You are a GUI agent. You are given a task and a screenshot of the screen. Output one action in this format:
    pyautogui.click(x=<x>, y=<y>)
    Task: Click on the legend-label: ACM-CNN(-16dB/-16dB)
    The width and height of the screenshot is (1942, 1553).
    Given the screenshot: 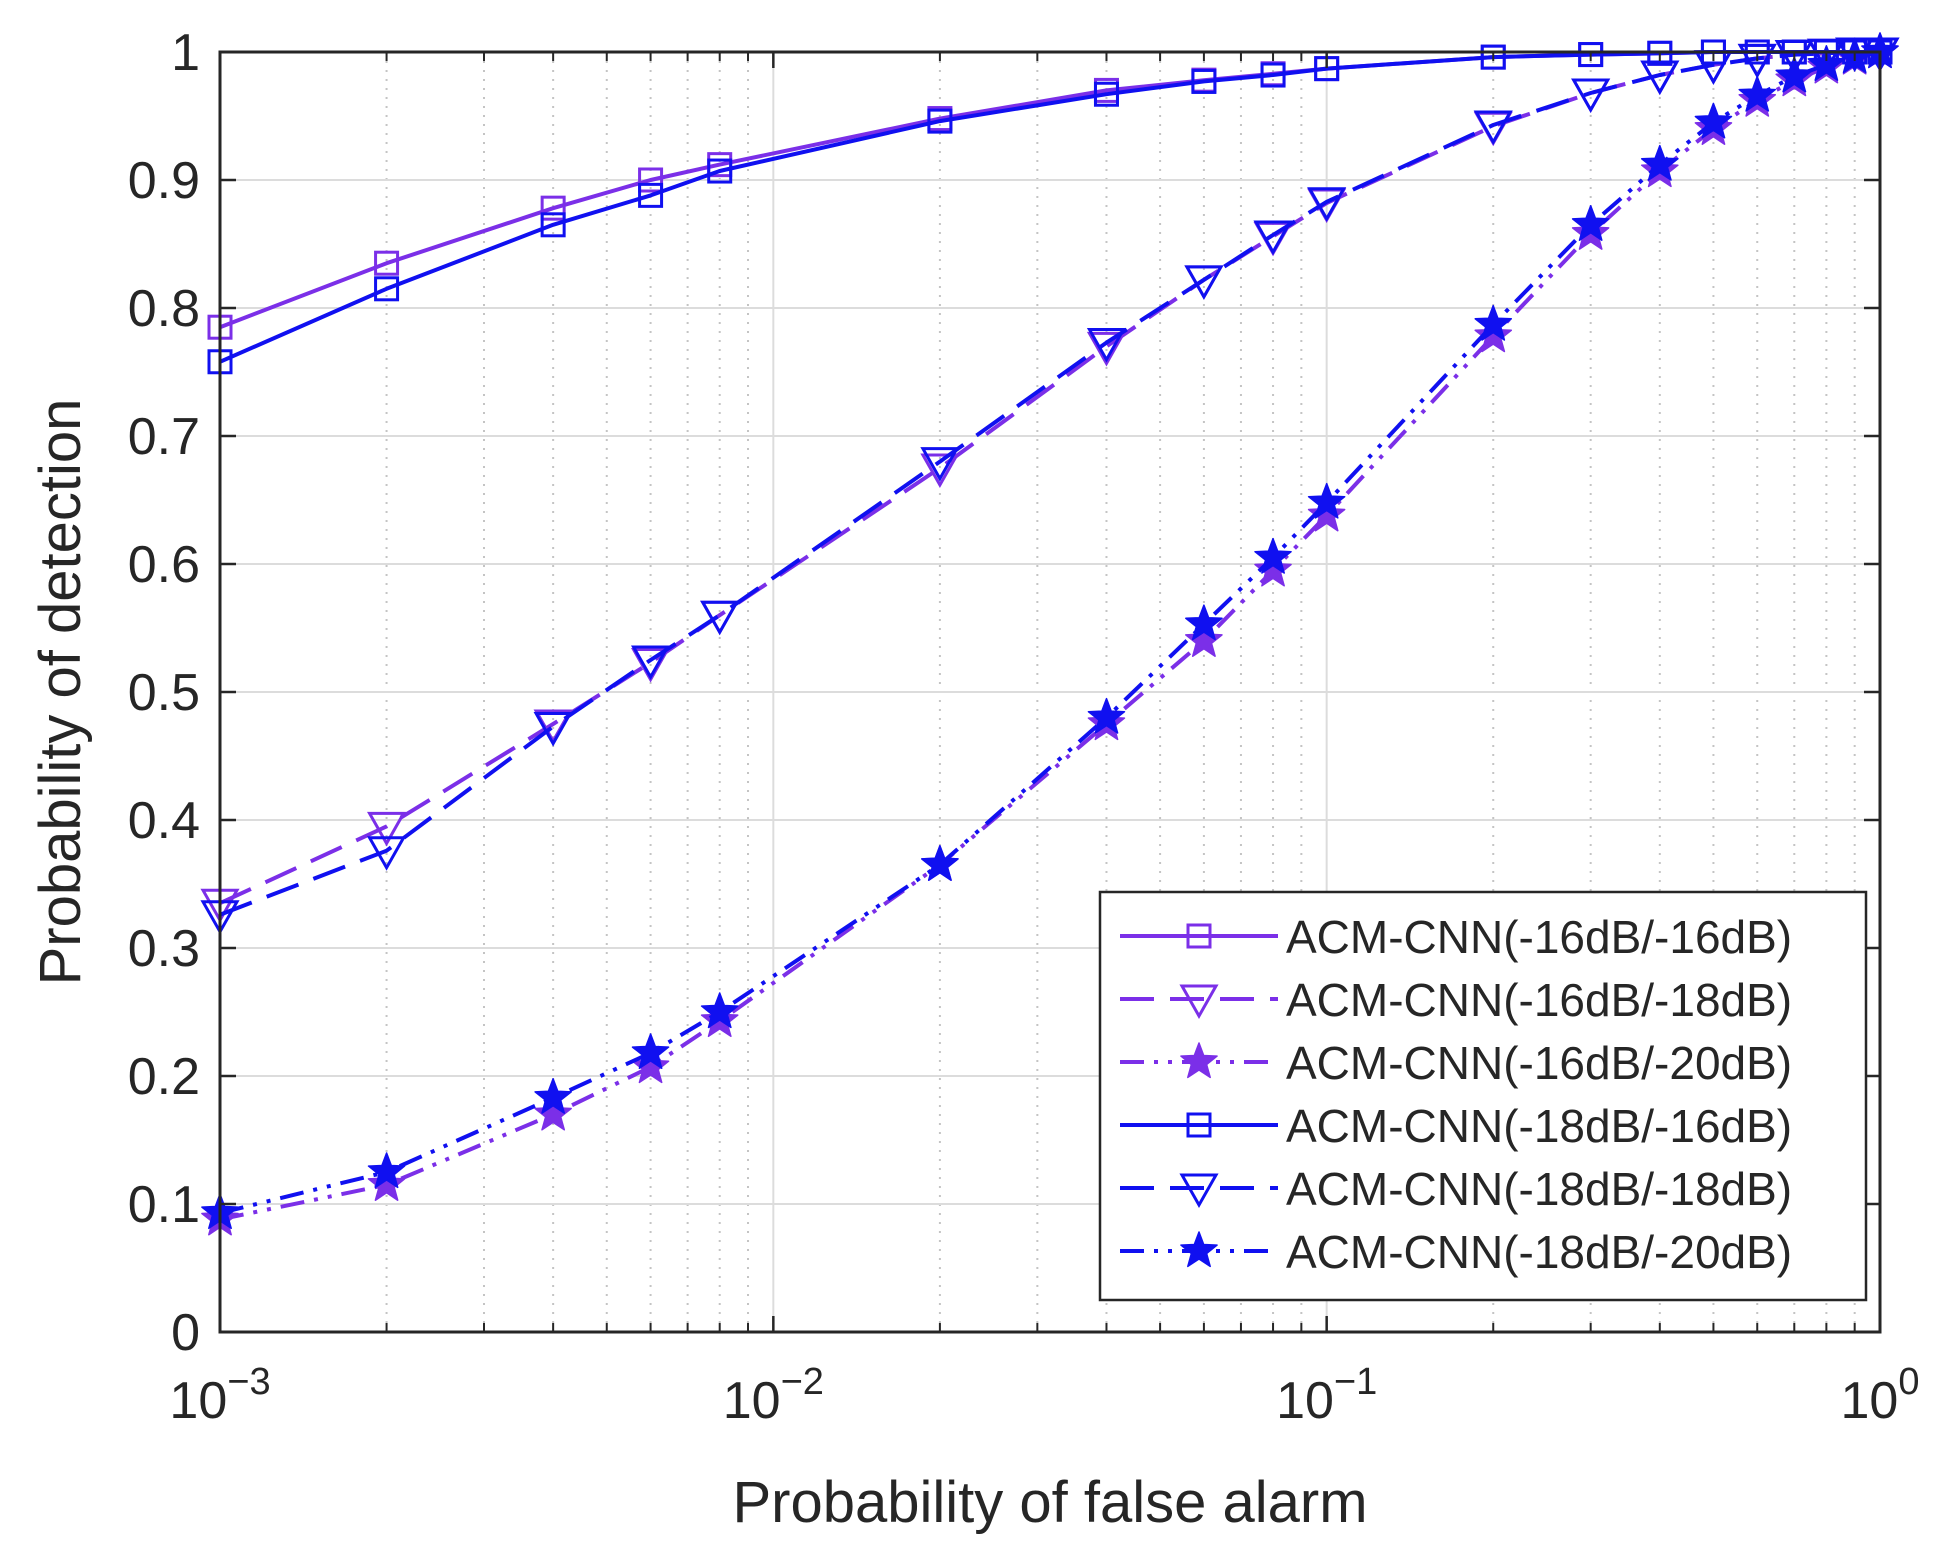 What is the action you would take?
    pyautogui.click(x=1539, y=937)
    